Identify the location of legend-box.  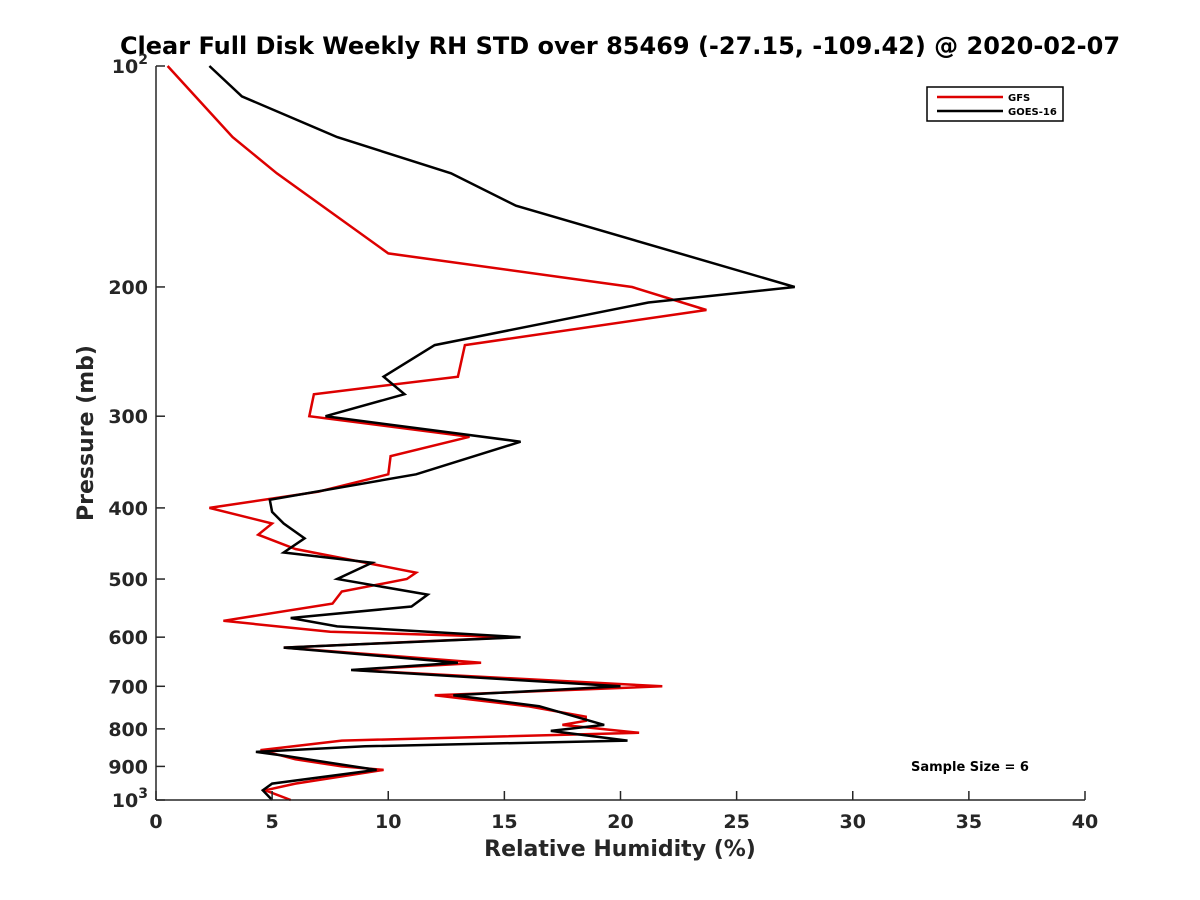
(995, 104).